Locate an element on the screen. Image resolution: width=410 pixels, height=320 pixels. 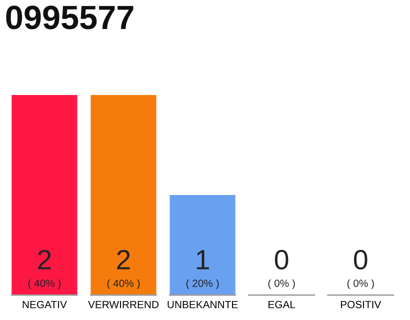
x-tick-label: EGAL is located at coordinates (282, 304).